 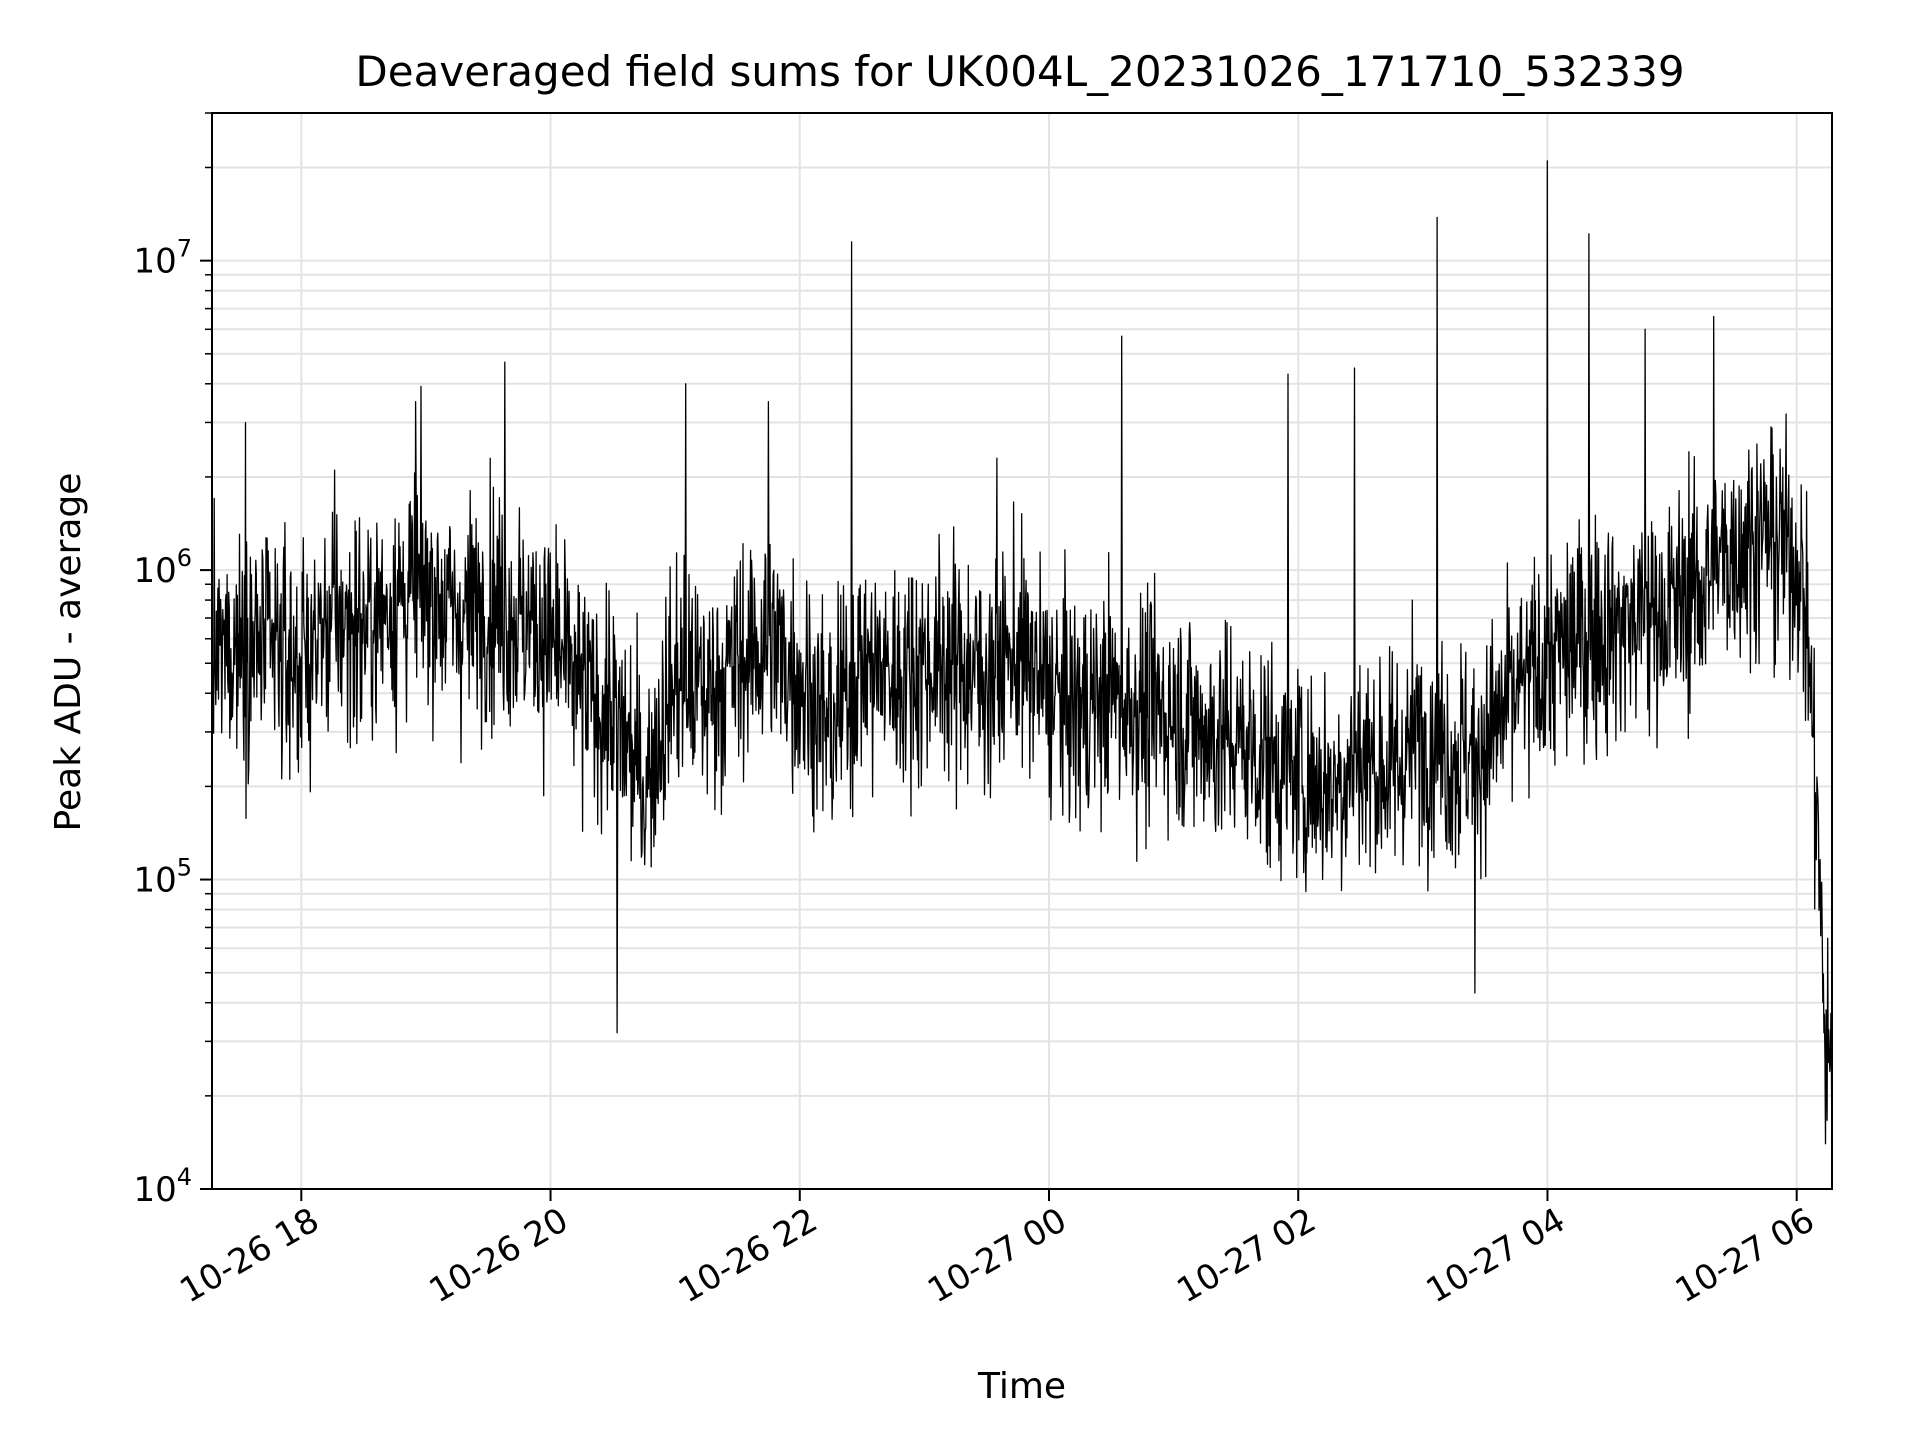 What do you see at coordinates (162, 567) in the screenshot?
I see `y-tick-label: 10⁶` at bounding box center [162, 567].